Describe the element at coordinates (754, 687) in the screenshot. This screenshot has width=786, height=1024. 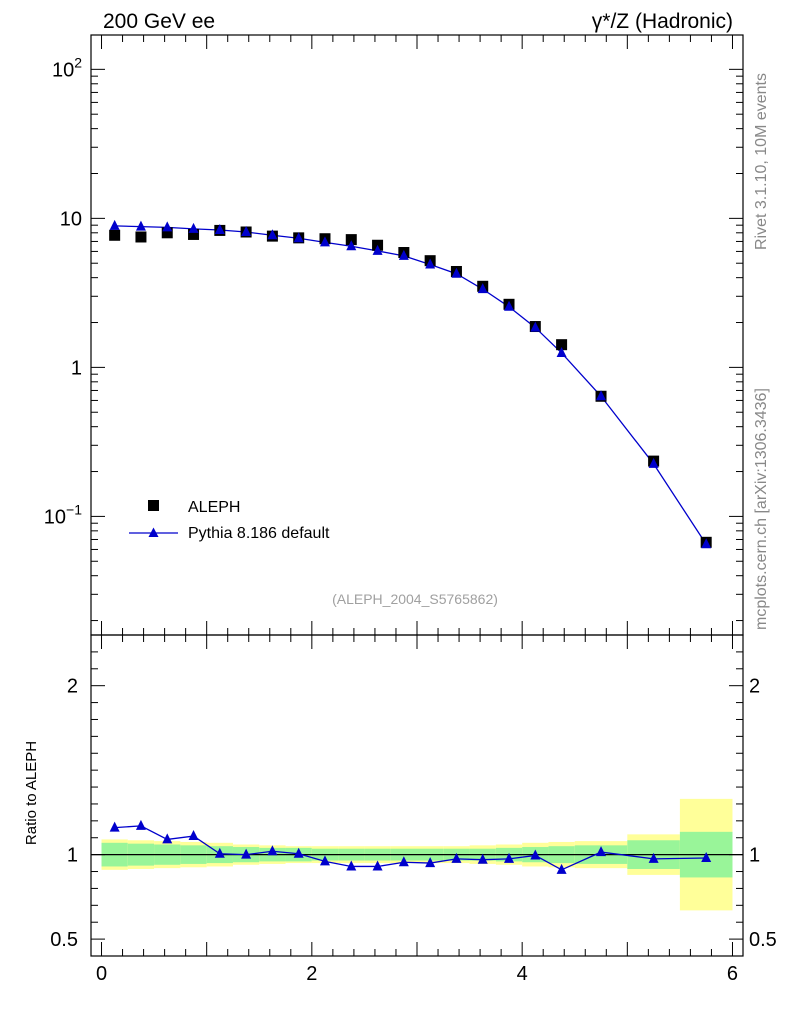
I see `ratio-ytick-label-right: 2` at that location.